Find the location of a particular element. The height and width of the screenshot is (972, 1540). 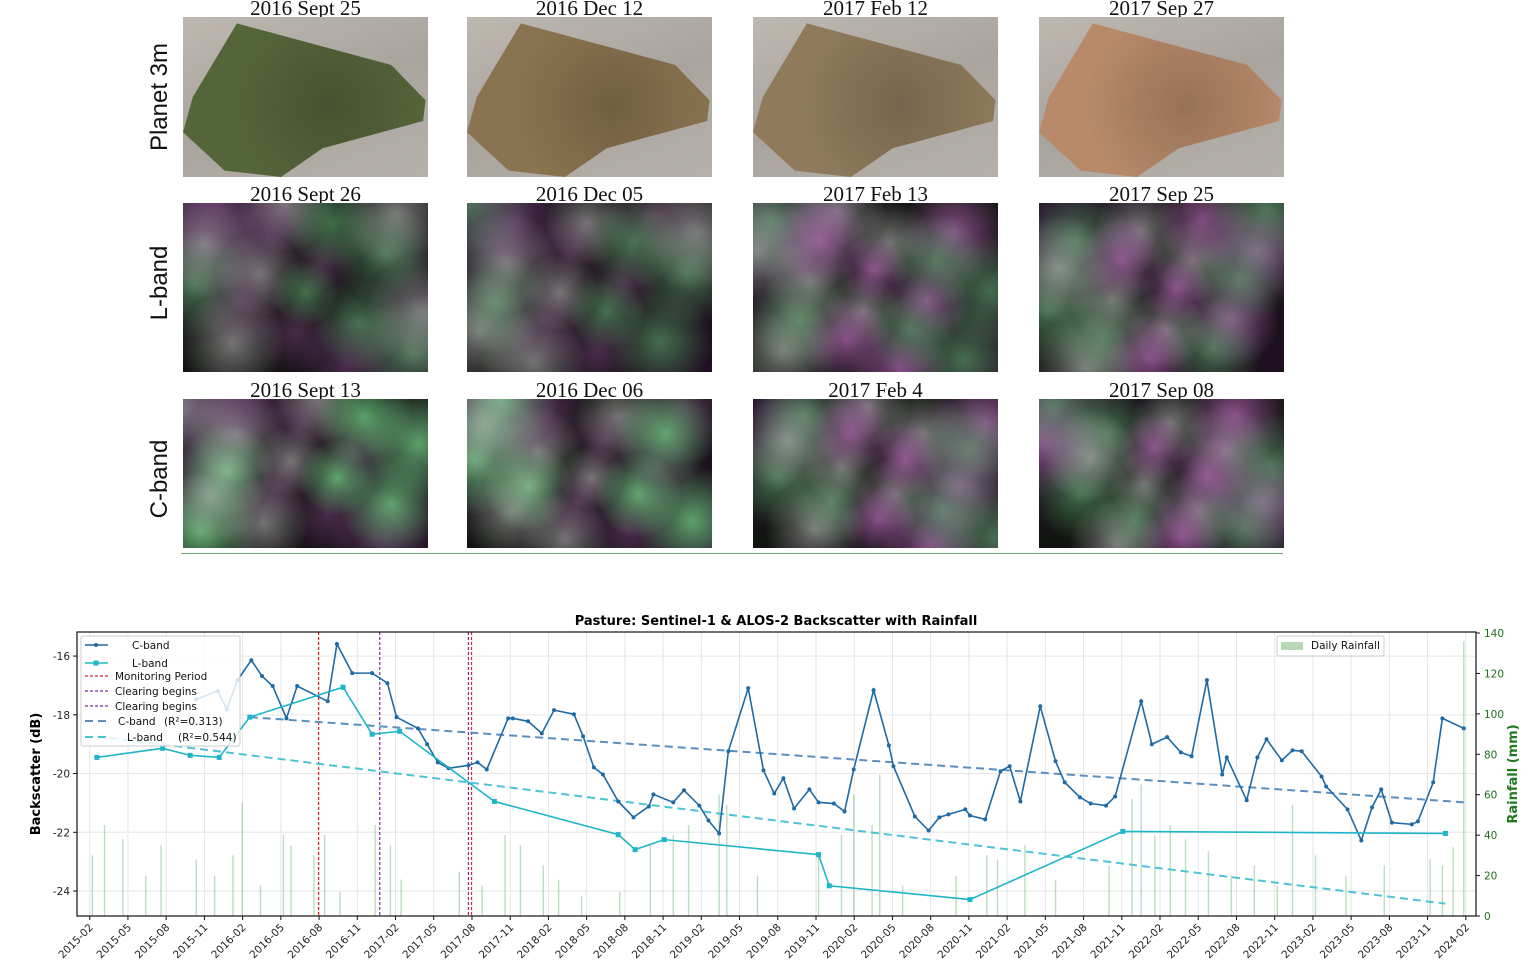

x-tick-label: 2017-05 is located at coordinates (420, 942).